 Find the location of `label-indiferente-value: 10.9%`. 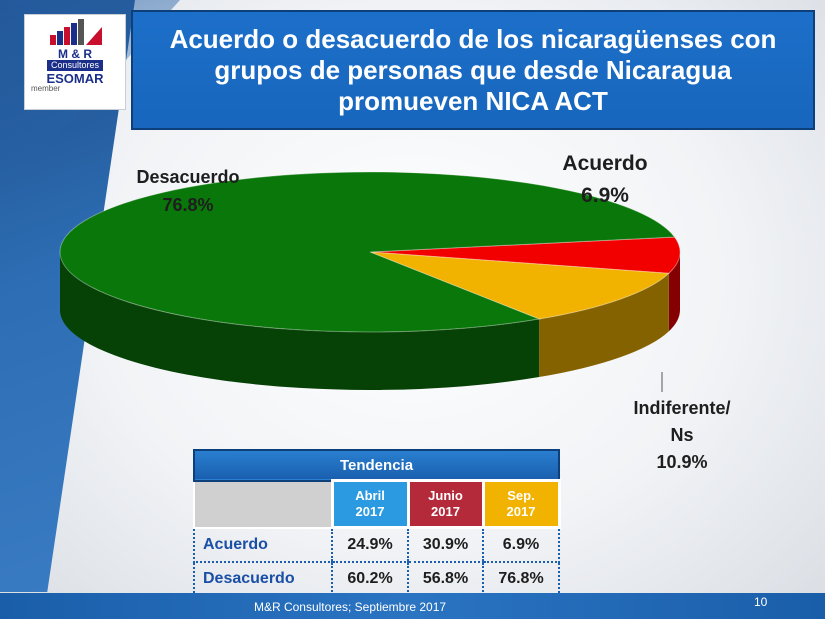

label-indiferente-value: 10.9% is located at coordinates (682, 462).